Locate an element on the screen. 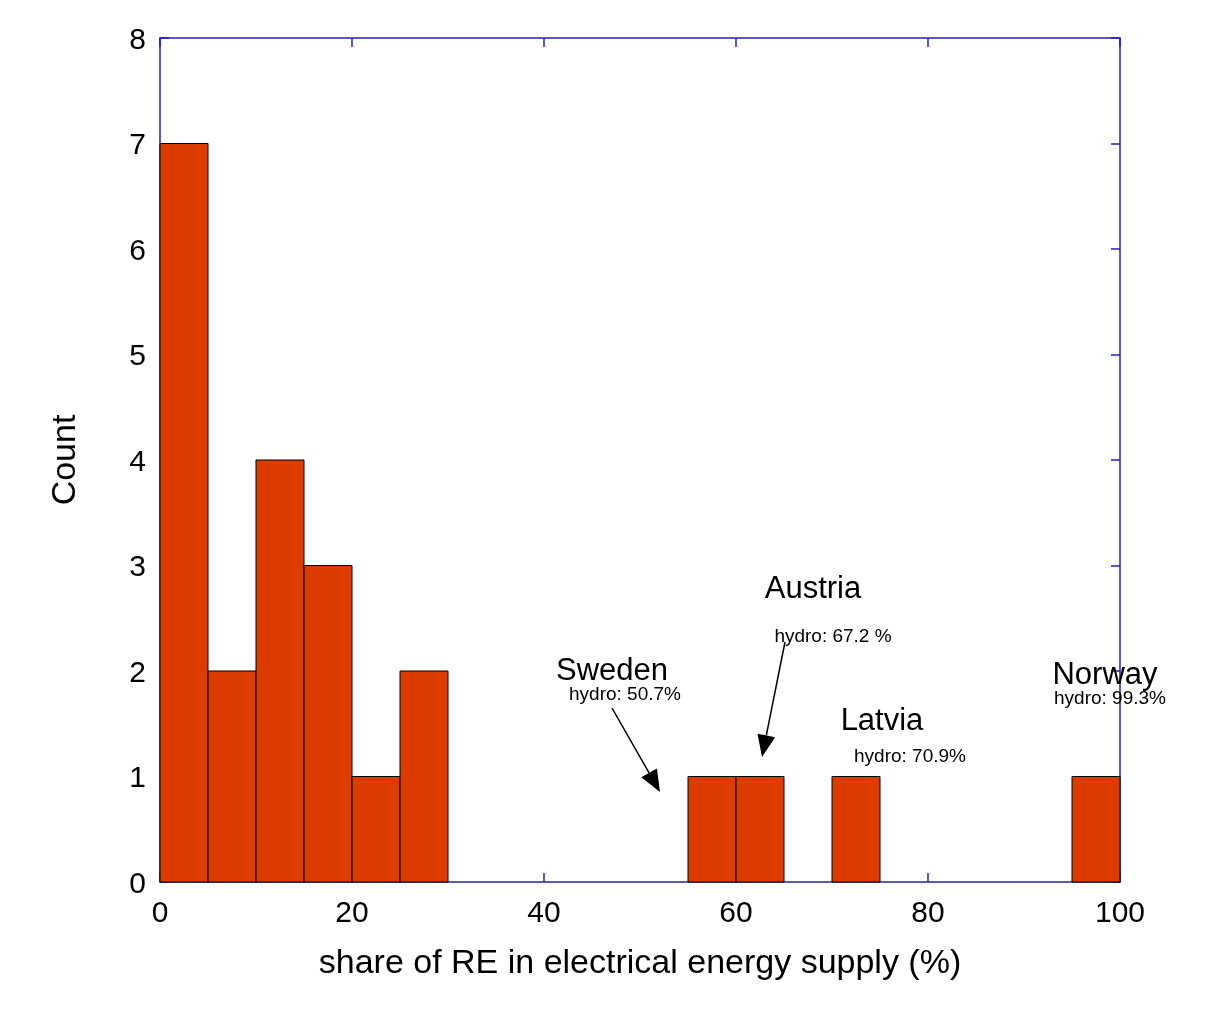 The image size is (1222, 1020). y-tick-label: 5 is located at coordinates (137, 354).